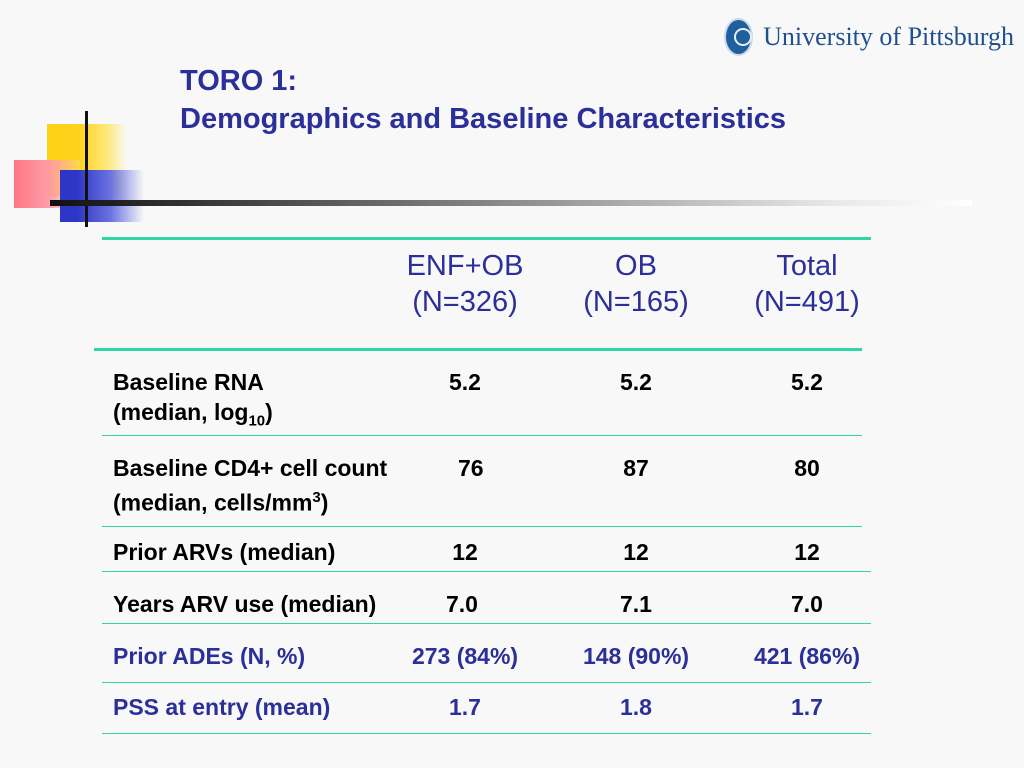 The height and width of the screenshot is (768, 1024). Describe the element at coordinates (465, 266) in the screenshot. I see `column-name: ENF+OB` at that location.